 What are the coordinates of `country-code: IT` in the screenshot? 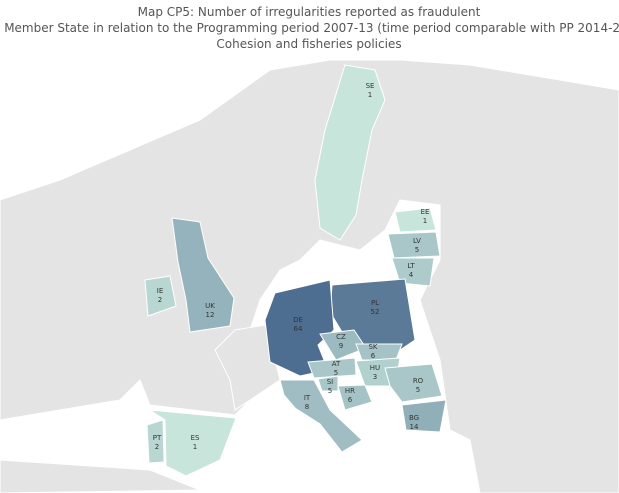 It's located at (307, 398).